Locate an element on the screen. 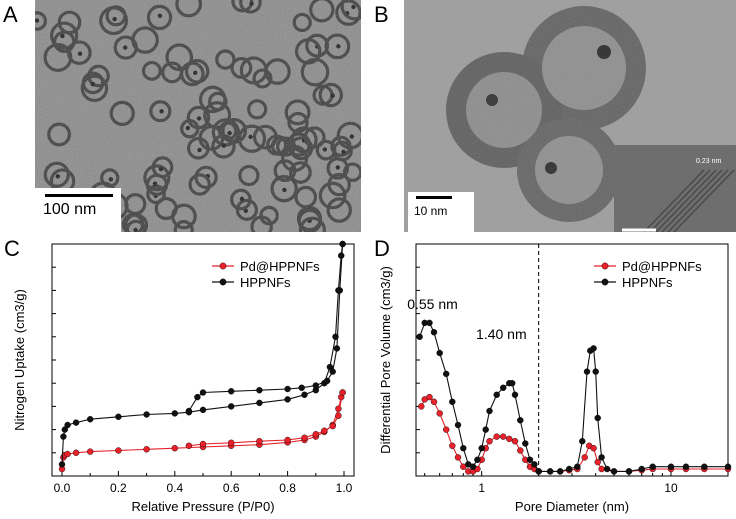 The height and width of the screenshot is (519, 736). scale-bar-a-line is located at coordinates (79, 195).